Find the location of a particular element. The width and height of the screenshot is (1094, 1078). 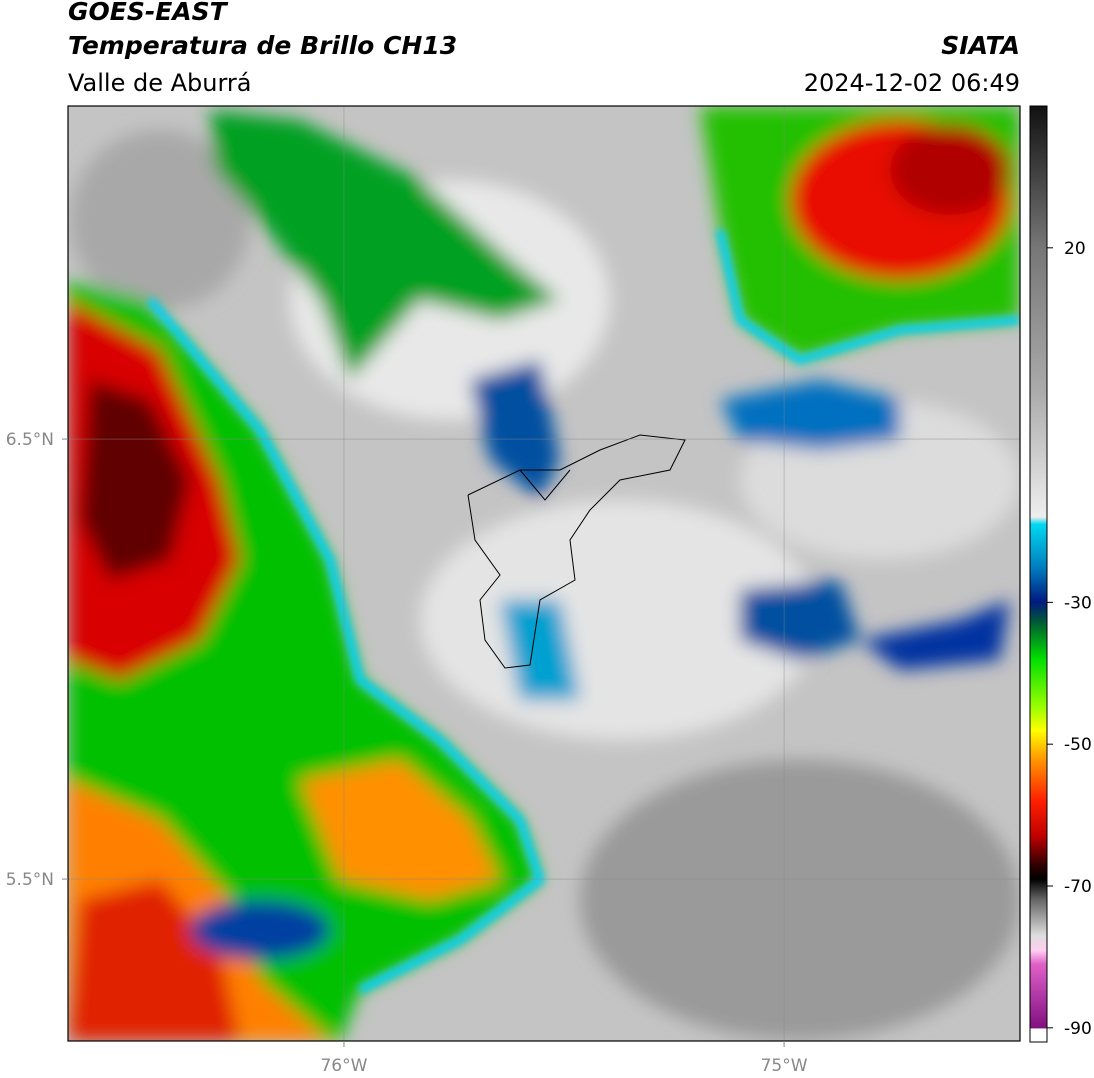

title-product: Temperatura de Brillo CH13 is located at coordinates (262, 45).